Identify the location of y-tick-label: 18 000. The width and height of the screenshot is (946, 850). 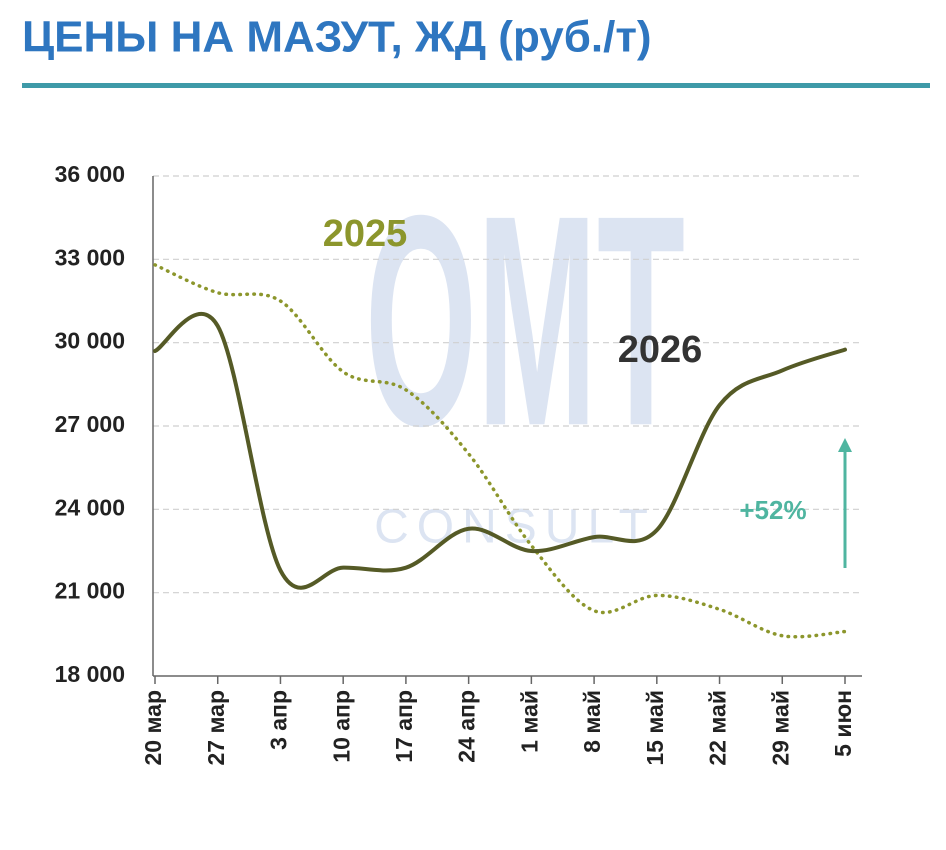
(90, 674).